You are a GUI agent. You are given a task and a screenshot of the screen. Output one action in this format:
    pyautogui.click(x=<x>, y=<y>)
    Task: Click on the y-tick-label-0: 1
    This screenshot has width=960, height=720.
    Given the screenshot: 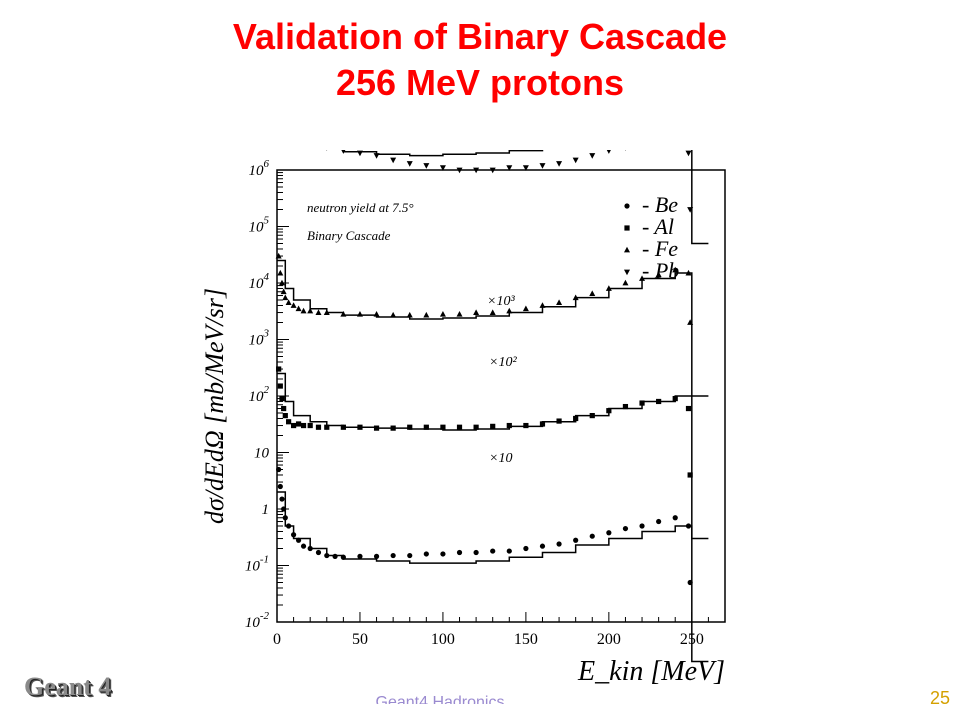 What is the action you would take?
    pyautogui.click(x=266, y=510)
    